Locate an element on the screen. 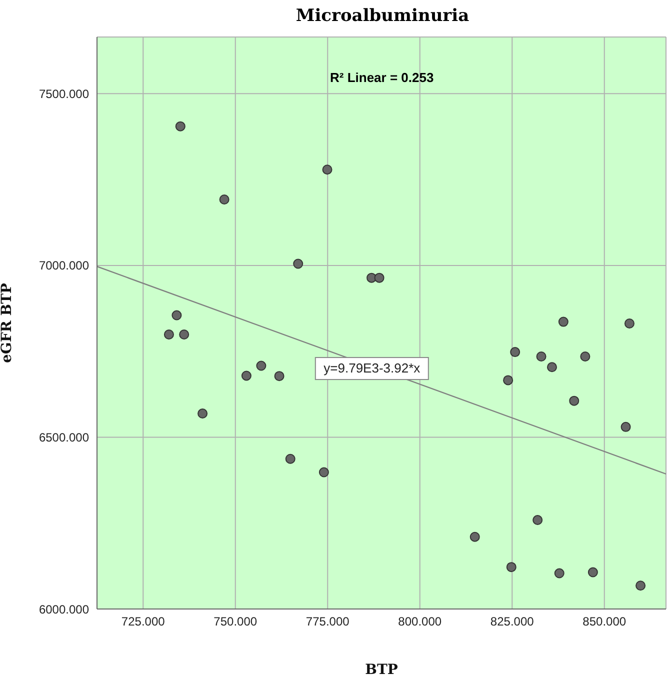 Image resolution: width=668 pixels, height=682 pixels. x-tick-label: 850.000 is located at coordinates (604, 621).